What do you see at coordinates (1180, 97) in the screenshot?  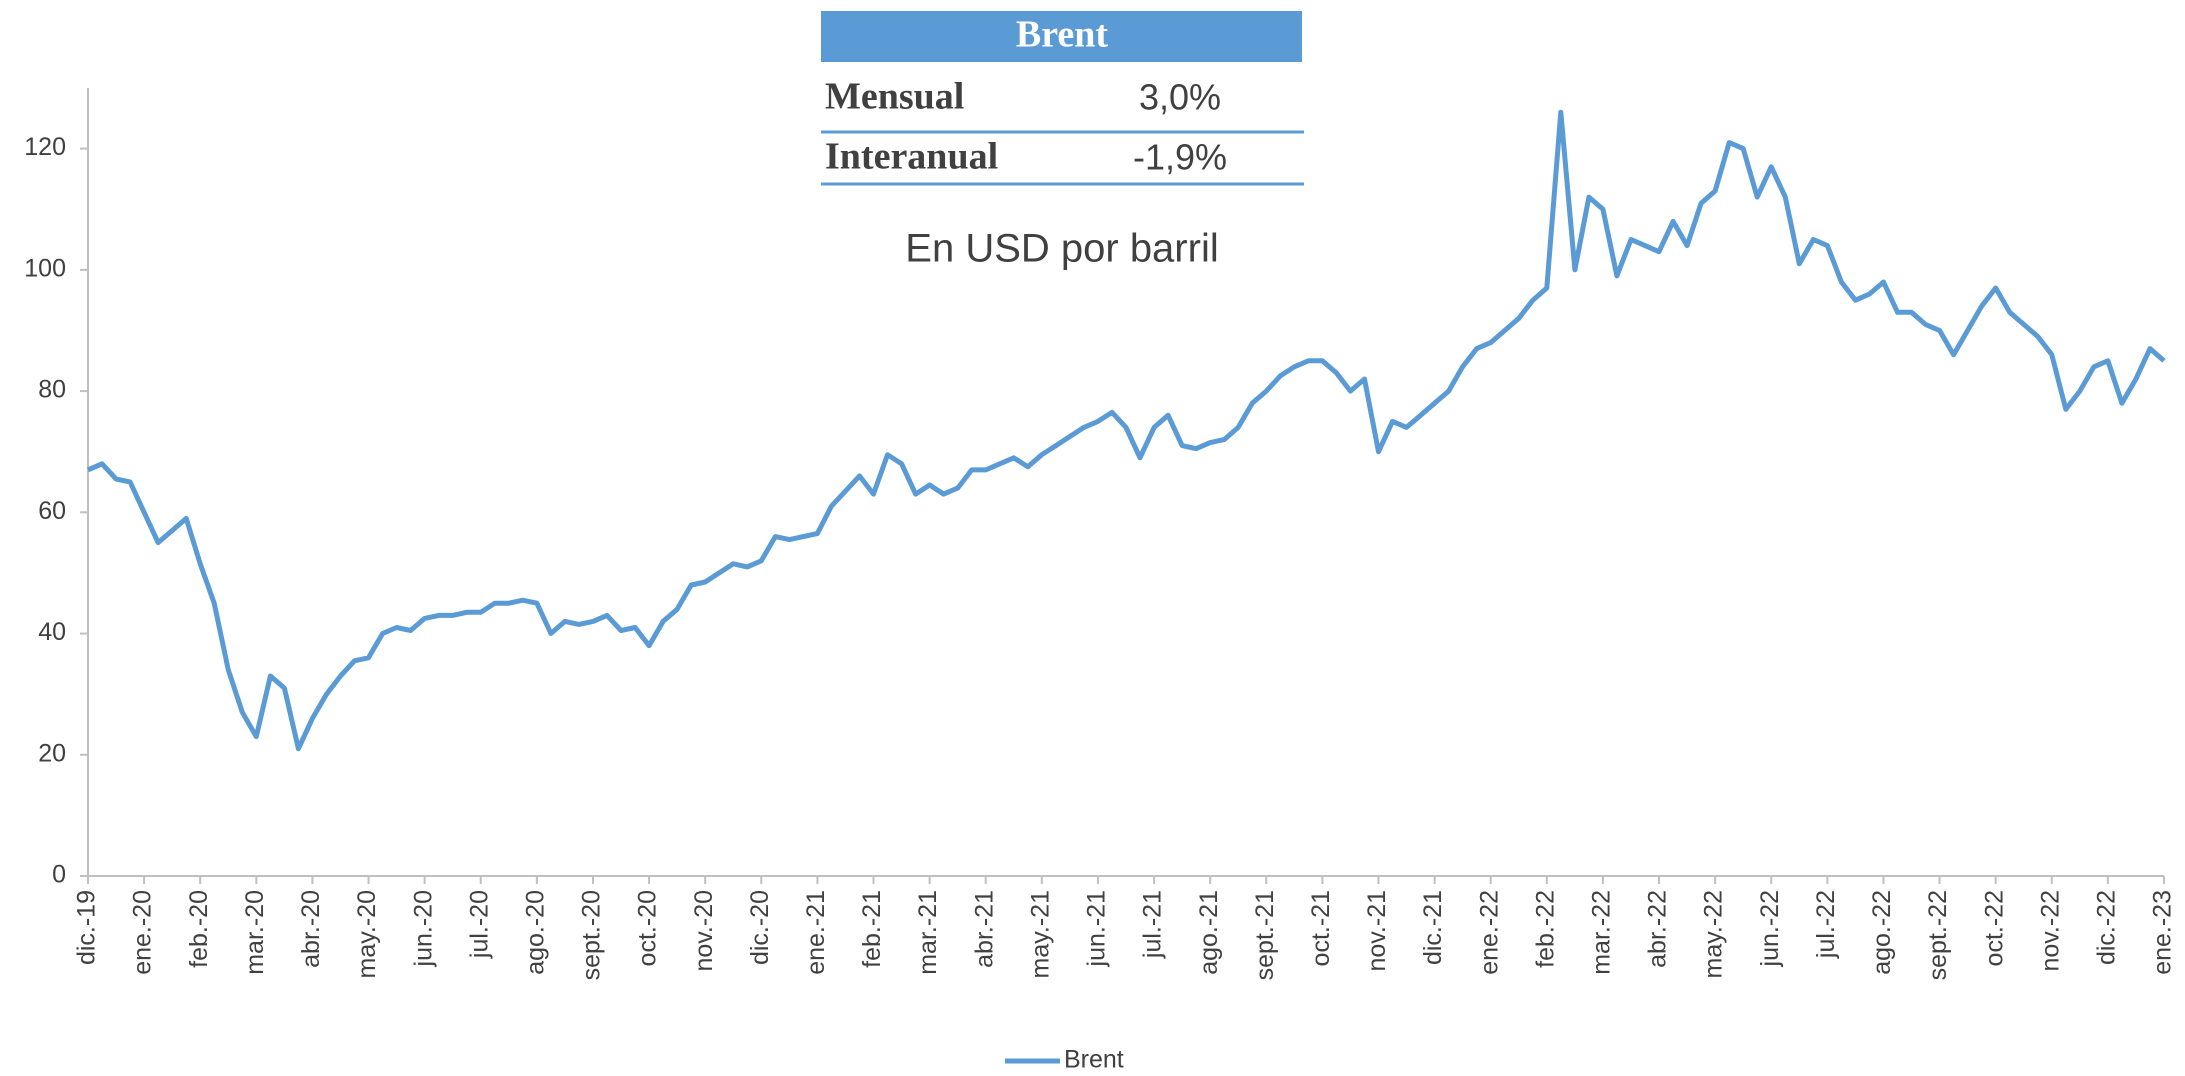 I see `table-row-value: 3,0%` at bounding box center [1180, 97].